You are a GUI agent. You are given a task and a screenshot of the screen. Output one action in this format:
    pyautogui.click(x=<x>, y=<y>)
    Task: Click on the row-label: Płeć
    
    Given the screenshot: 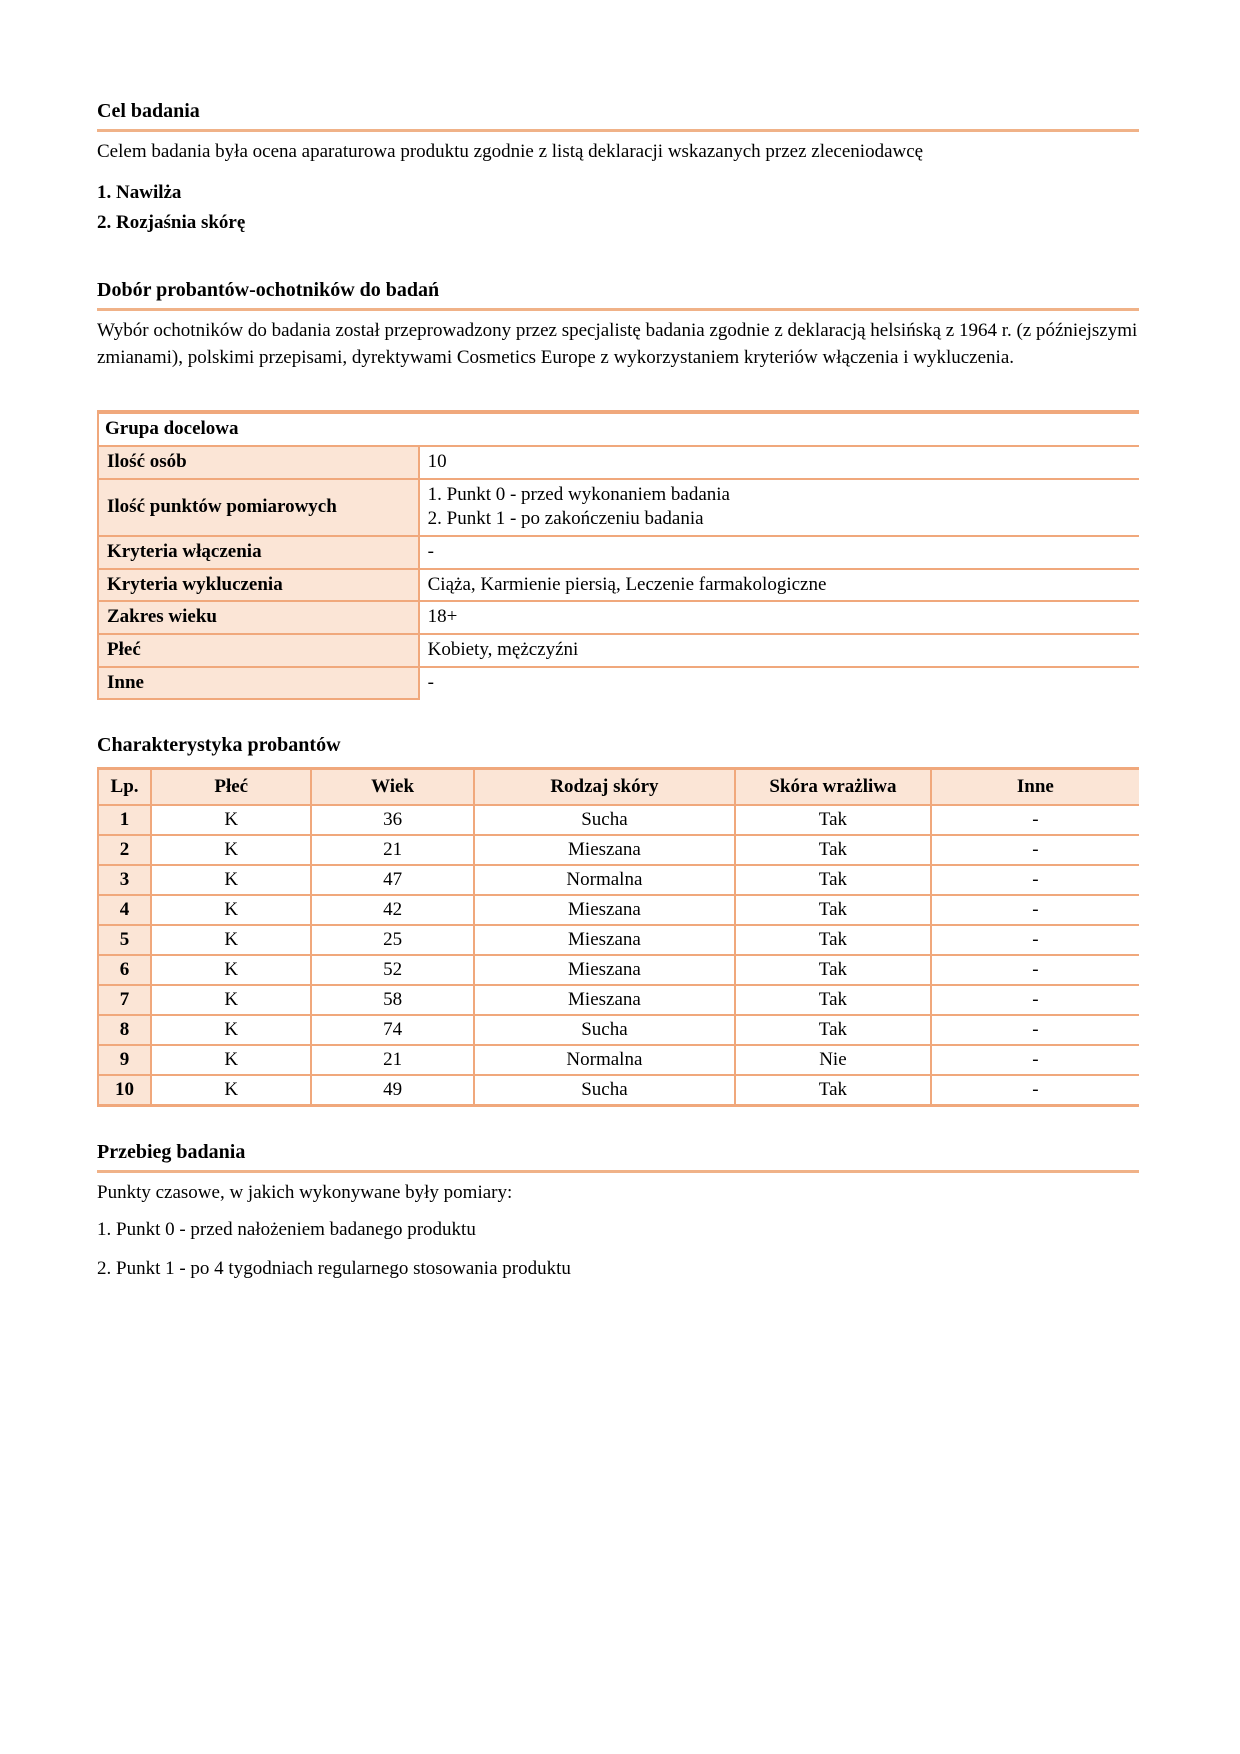 What is the action you would take?
    pyautogui.click(x=259, y=651)
    